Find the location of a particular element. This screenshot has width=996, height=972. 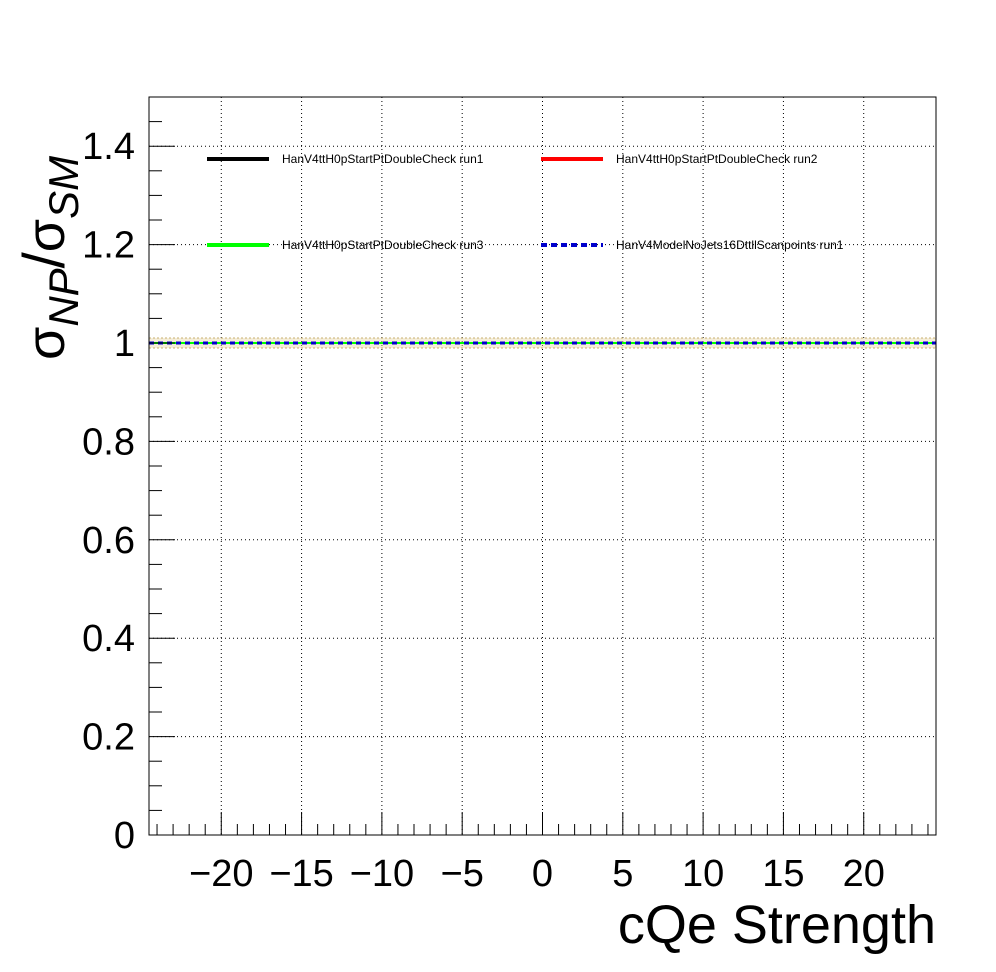

y-tick-label: 0.8 is located at coordinates (108, 442).